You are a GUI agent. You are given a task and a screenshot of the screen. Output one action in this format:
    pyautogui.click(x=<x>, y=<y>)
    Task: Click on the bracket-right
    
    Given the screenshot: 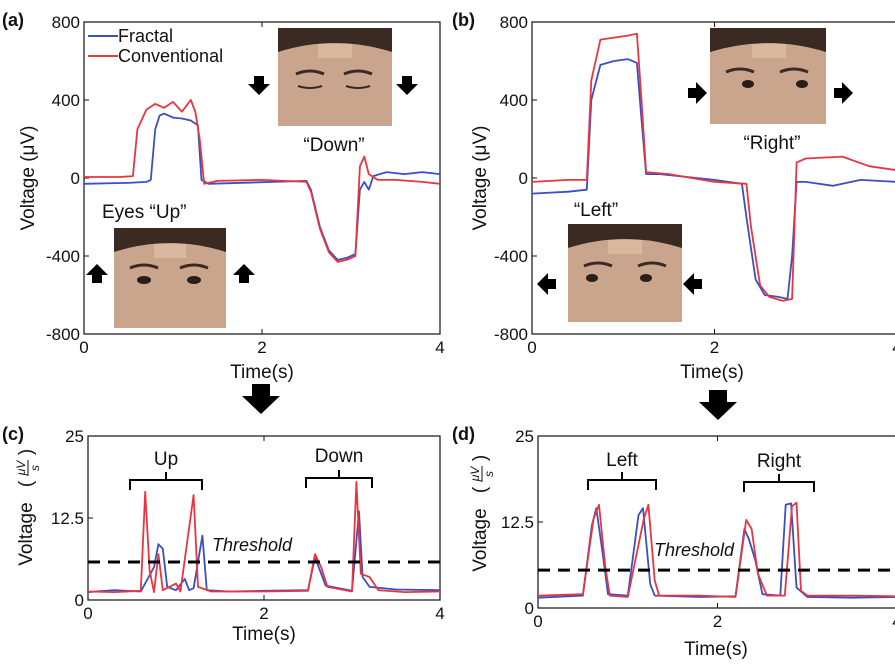 What is the action you would take?
    pyautogui.click(x=779, y=483)
    